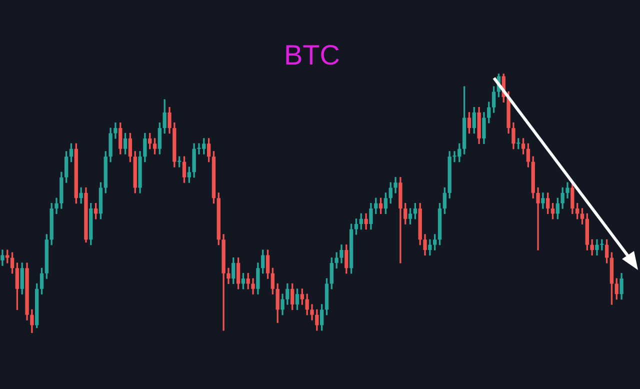  I want to click on chart-title: BTC, so click(312, 55).